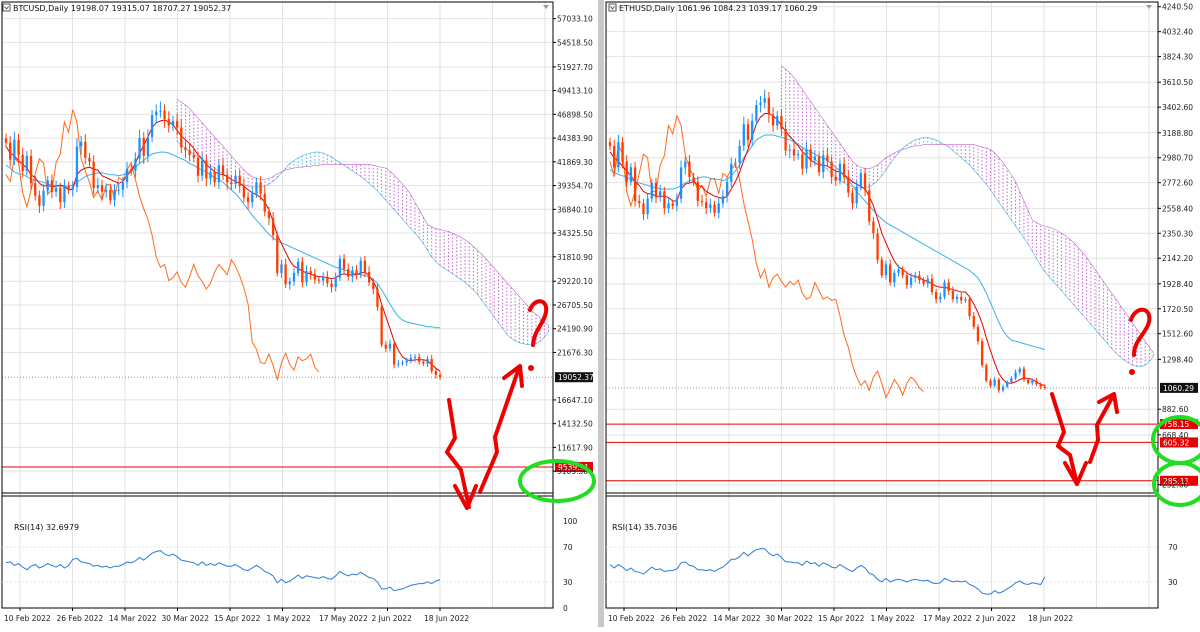 The width and height of the screenshot is (1200, 632). What do you see at coordinates (575, 162) in the screenshot?
I see `y-tick-label: 41869.30` at bounding box center [575, 162].